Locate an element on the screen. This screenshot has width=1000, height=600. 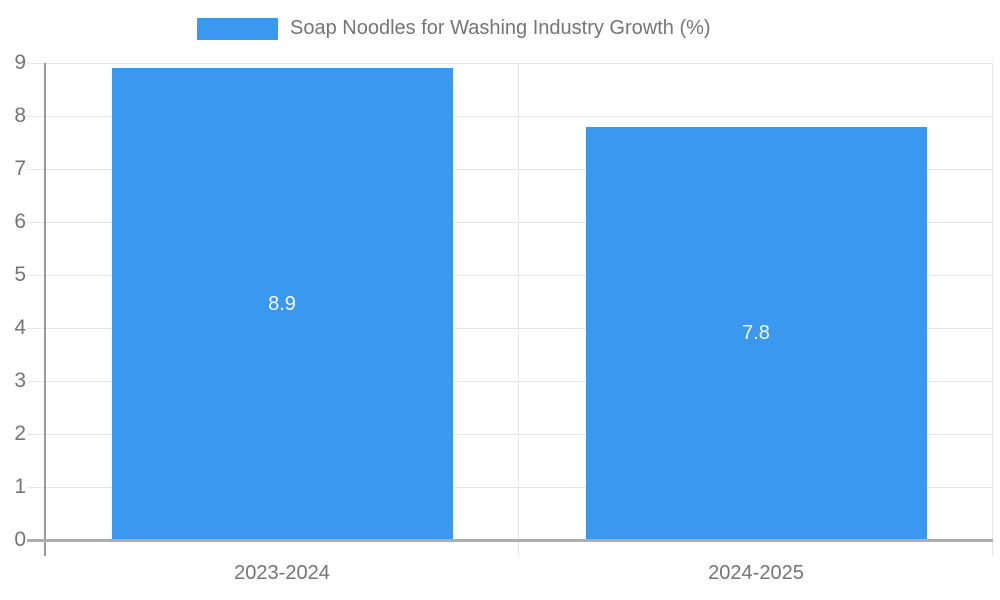
y-tick-label: 7 is located at coordinates (20, 168).